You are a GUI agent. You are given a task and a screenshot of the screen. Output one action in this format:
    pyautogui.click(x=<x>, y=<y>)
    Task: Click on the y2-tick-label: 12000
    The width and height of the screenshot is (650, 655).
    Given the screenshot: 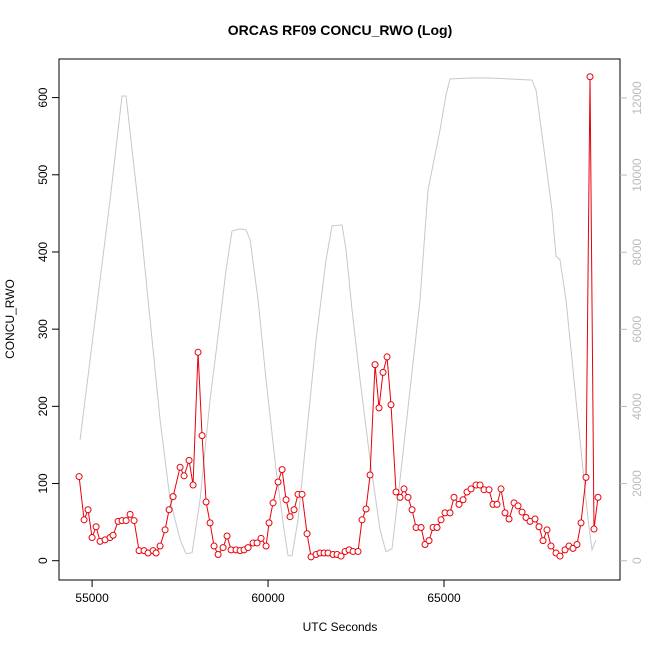 What is the action you would take?
    pyautogui.click(x=637, y=98)
    